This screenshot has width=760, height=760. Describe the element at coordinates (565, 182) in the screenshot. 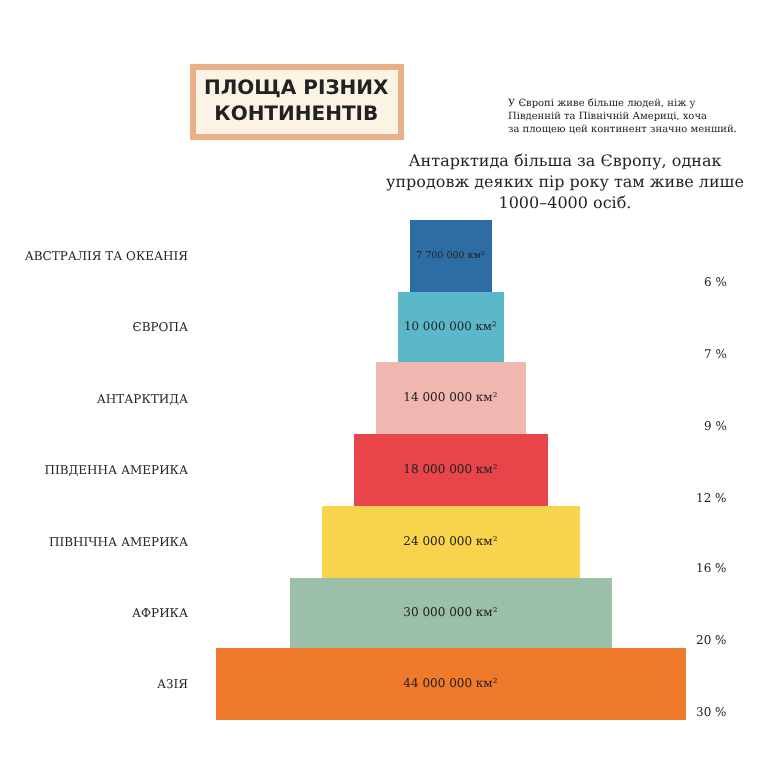

I see `text: Антарктида більша за Європу, однак упродовж деяких пір року там живе лише 1000–4000 осіб.` at that location.